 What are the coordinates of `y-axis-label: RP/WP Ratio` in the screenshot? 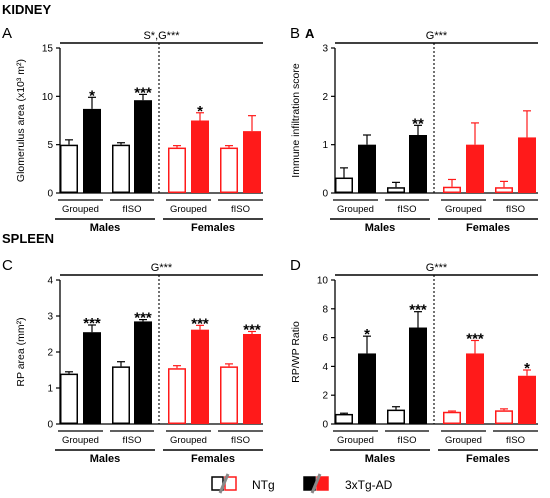 It's located at (296, 352).